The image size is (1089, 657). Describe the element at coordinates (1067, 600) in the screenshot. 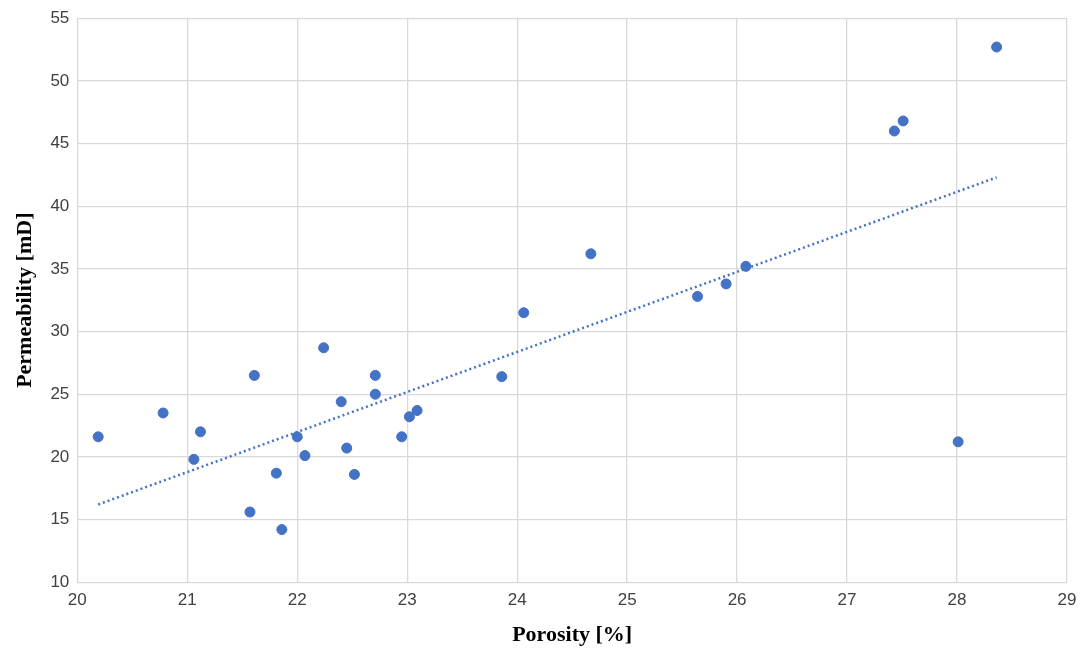

I see `x-tick-label: 29` at that location.